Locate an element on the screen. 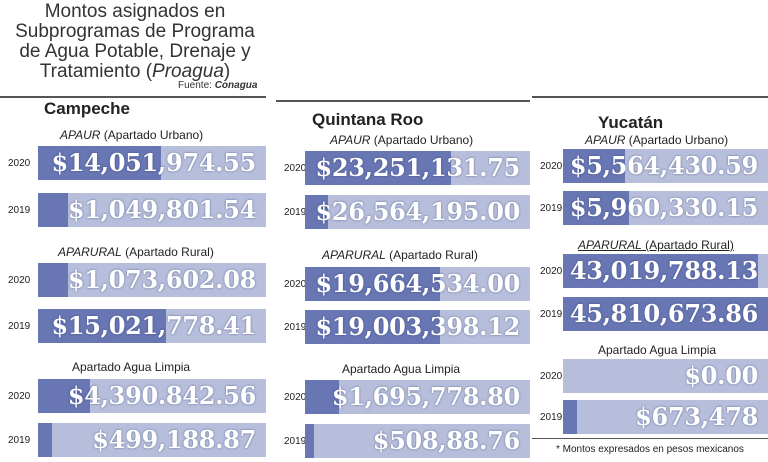 This screenshot has width=768, height=462. amount-bar: 45,810,673.86 is located at coordinates (665, 314).